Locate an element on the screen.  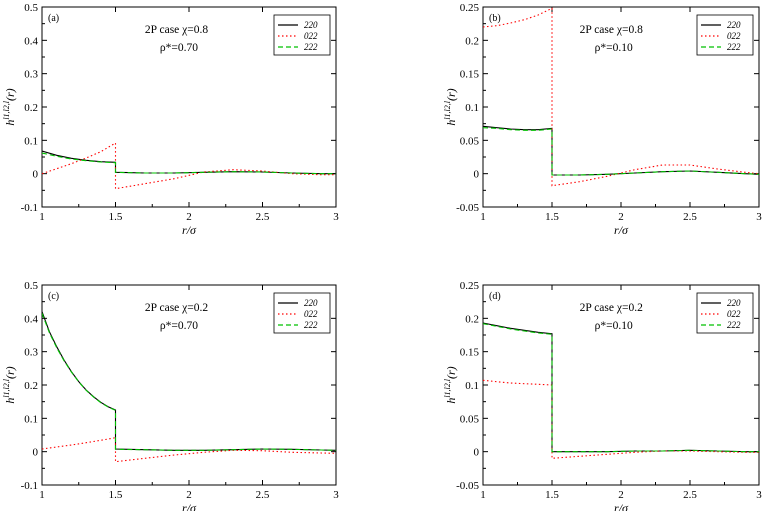
panel-label: (b) is located at coordinates (495, 18).